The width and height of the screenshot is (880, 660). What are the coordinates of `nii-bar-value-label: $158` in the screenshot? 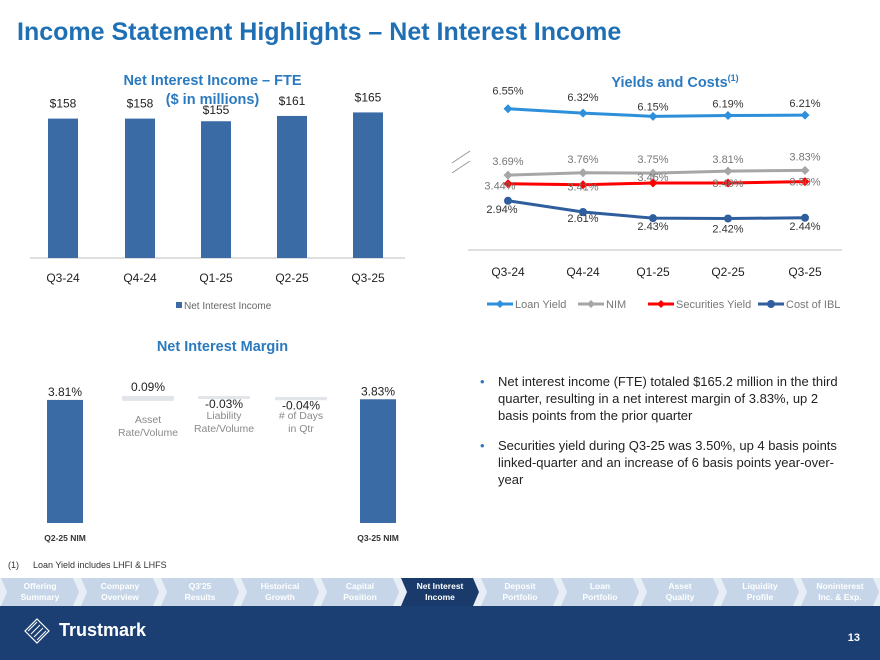 It's located at (63, 104).